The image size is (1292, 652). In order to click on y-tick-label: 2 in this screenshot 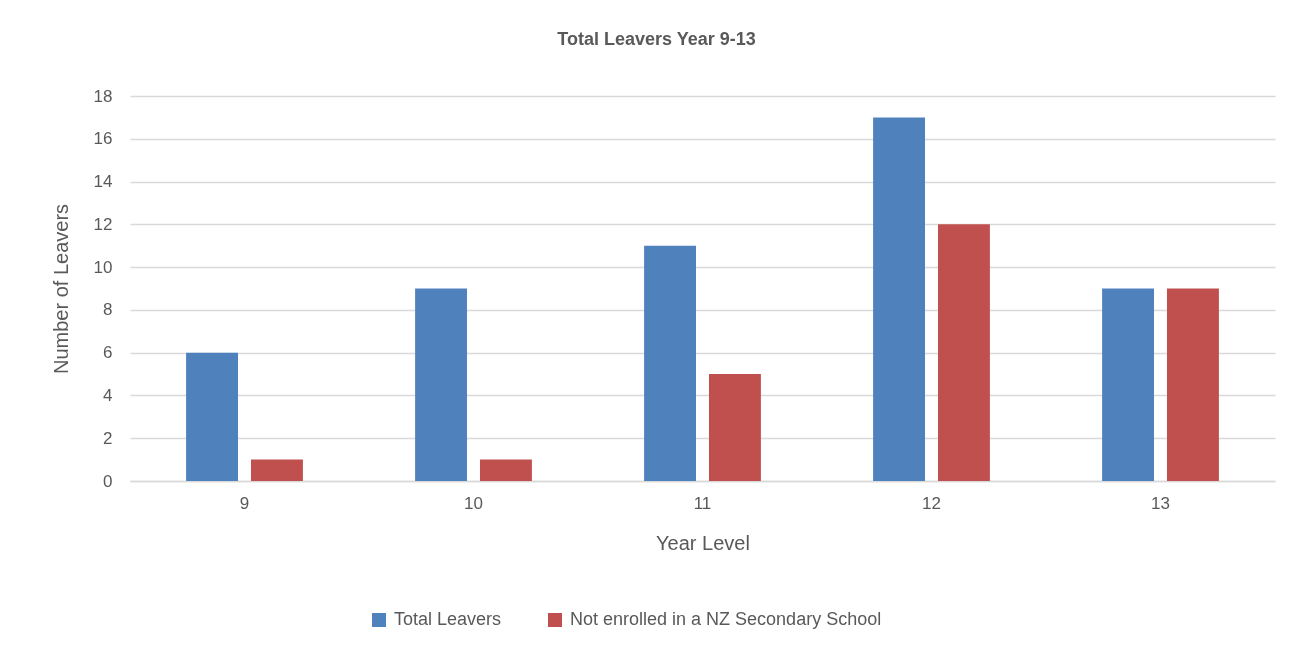, I will do `click(108, 438)`.